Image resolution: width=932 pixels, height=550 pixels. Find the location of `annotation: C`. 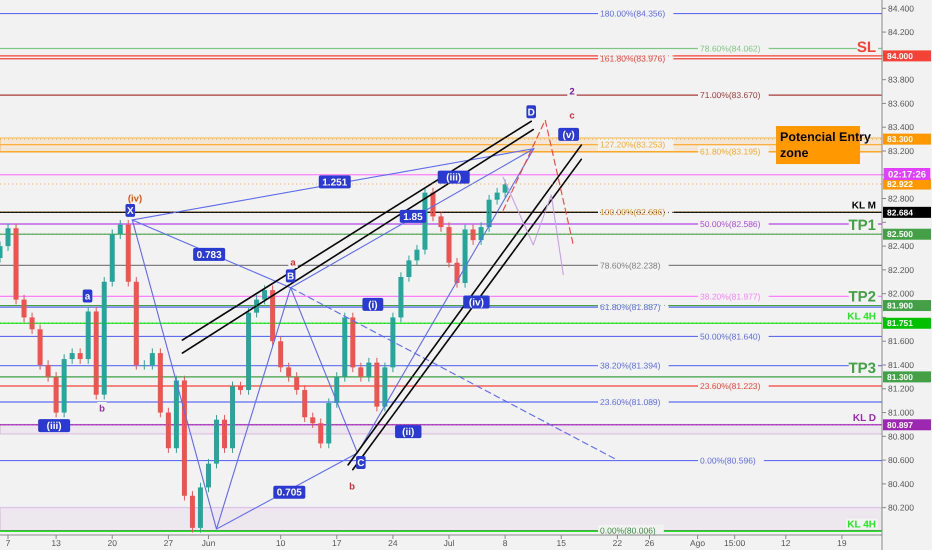

annotation: C is located at coordinates (360, 463).